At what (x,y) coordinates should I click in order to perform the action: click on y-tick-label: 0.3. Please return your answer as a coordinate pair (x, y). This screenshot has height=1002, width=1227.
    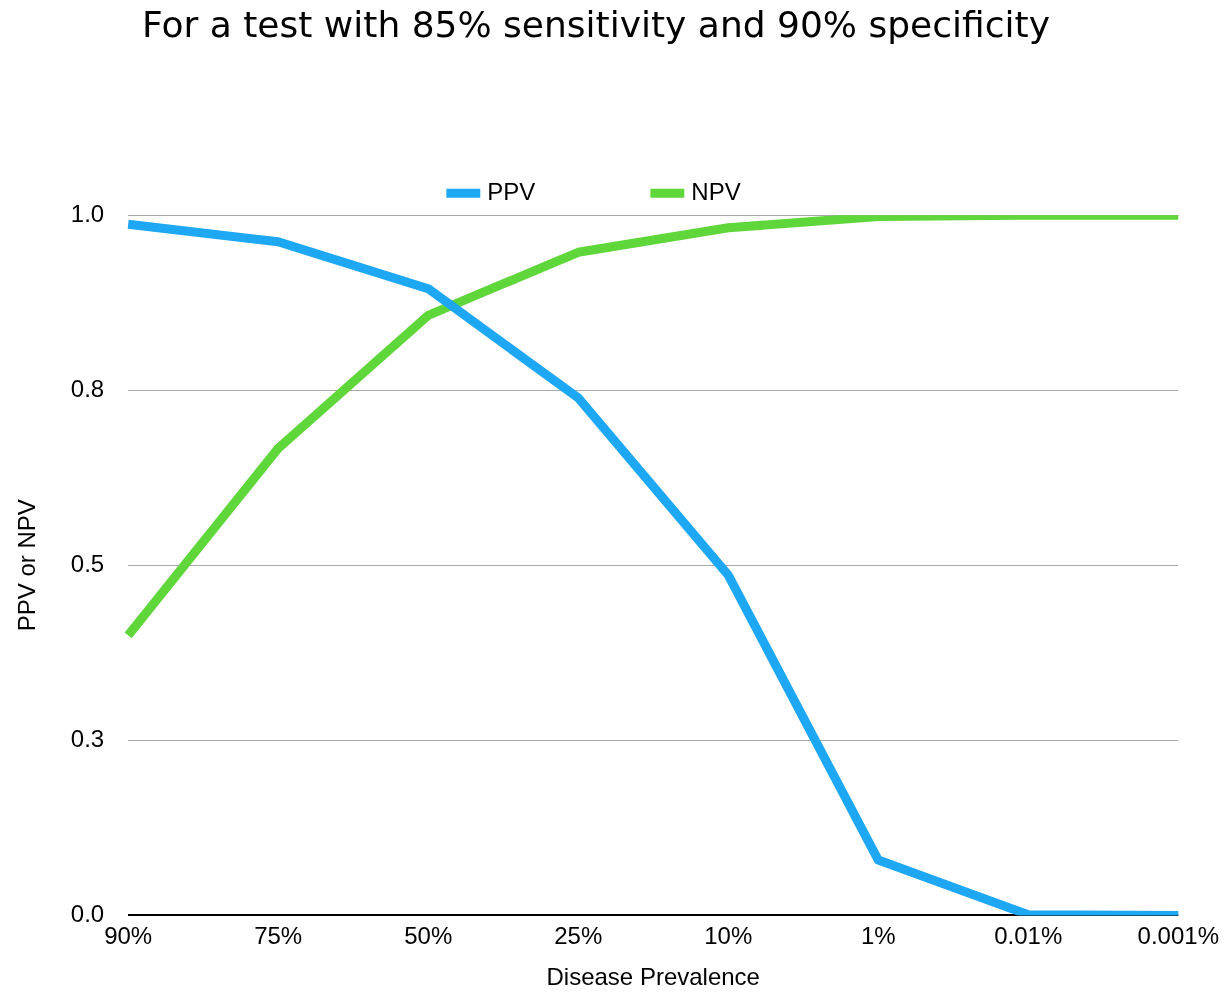
    Looking at the image, I should click on (87, 738).